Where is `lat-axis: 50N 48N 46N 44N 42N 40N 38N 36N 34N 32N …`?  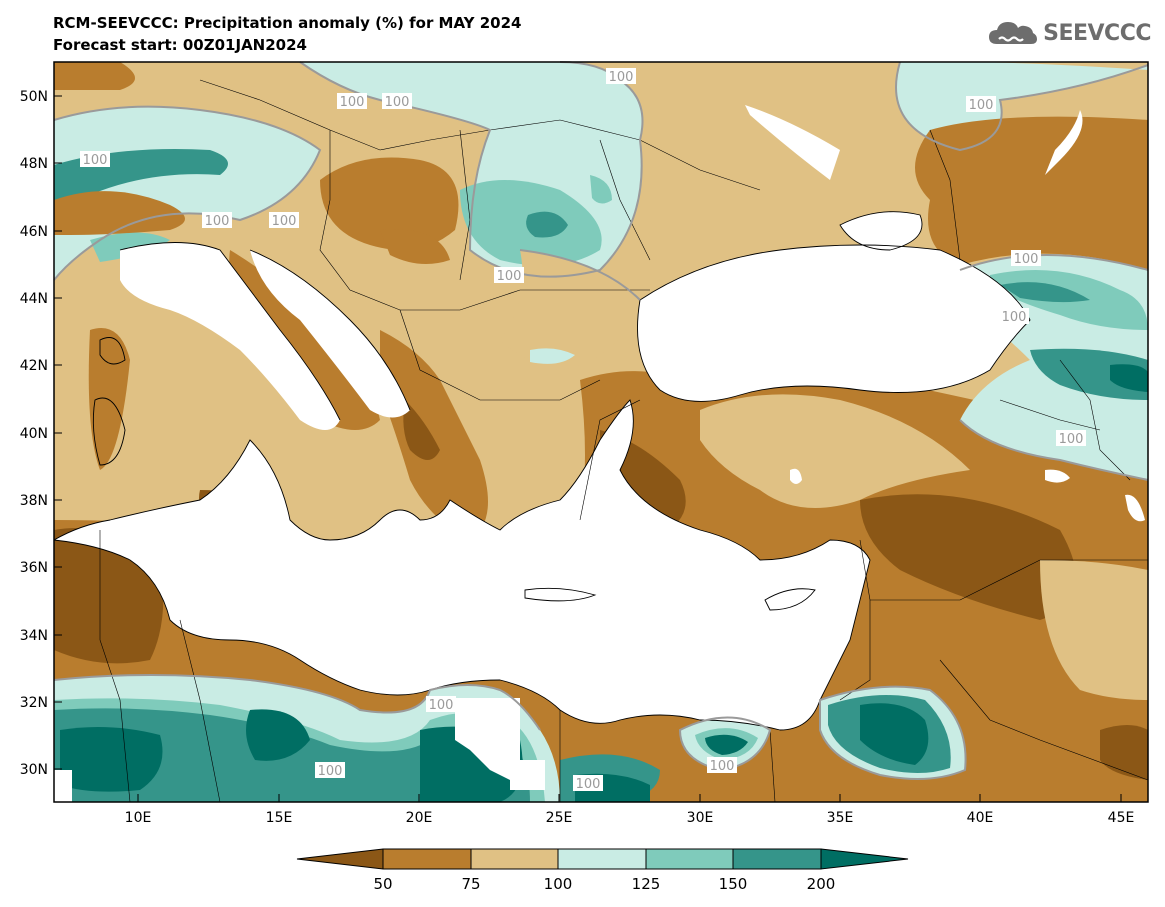 lat-axis: 50N 48N 46N 44N 42N 40N 38N 36N 34N 32N … is located at coordinates (41, 433).